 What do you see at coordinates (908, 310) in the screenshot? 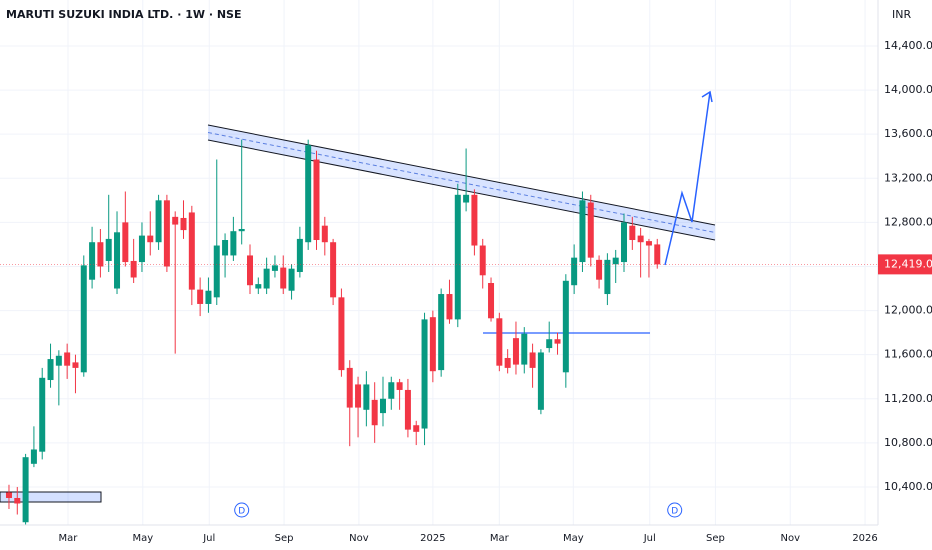
I see `y-tick-label: 12,000.00` at bounding box center [908, 310].